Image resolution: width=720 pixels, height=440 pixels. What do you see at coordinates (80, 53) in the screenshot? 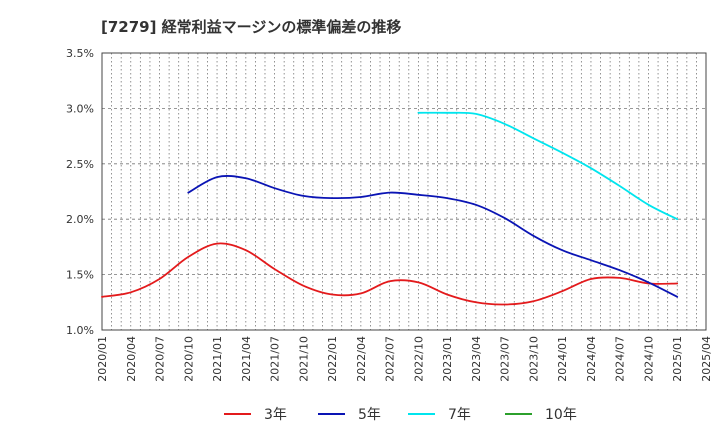
I see `y-tick-label: 3.5%` at bounding box center [80, 53].